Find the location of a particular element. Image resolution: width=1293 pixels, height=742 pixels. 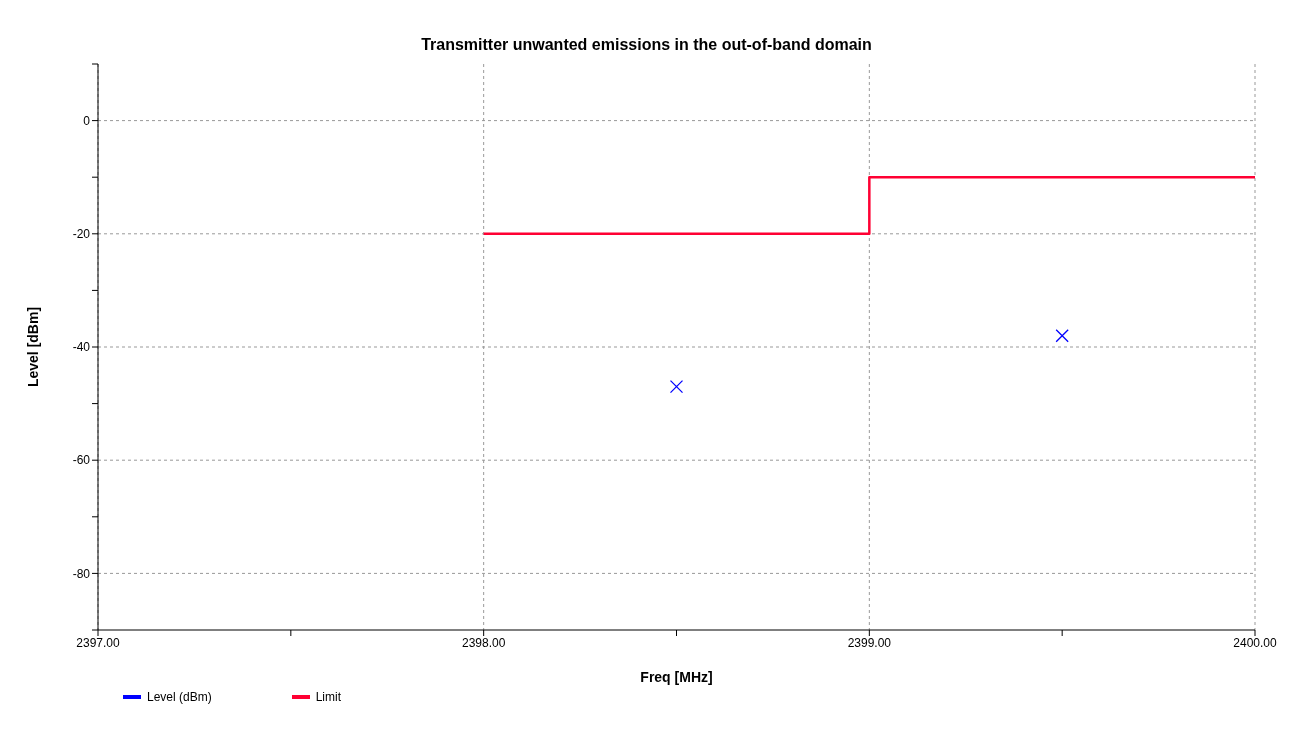

legend-label: Limit is located at coordinates (328, 697).